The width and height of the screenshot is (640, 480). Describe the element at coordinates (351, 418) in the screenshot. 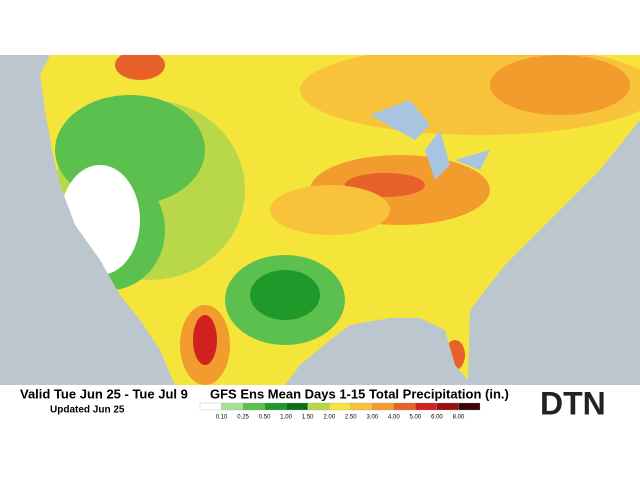

I see `legend-label: 2.50` at that location.